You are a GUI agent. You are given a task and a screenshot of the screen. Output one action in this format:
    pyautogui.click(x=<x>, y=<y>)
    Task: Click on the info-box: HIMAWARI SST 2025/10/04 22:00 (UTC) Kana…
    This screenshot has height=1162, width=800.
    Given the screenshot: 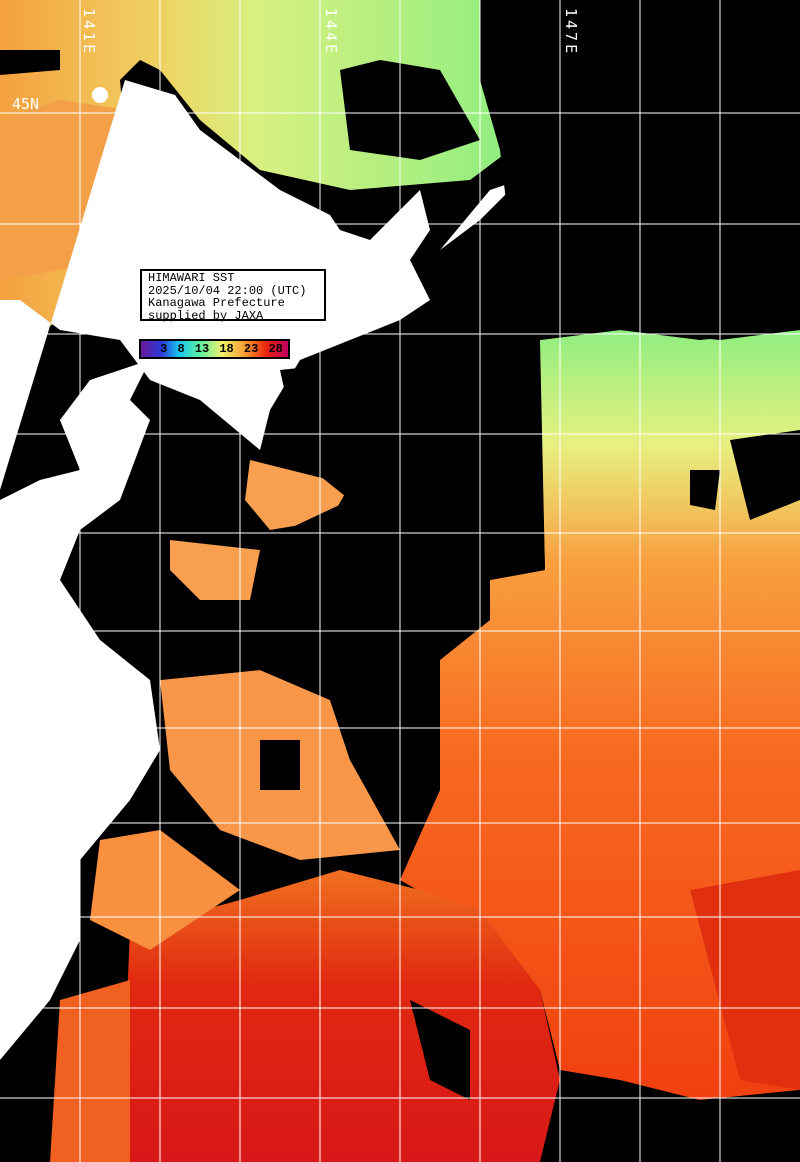 What is the action you would take?
    pyautogui.click(x=233, y=296)
    